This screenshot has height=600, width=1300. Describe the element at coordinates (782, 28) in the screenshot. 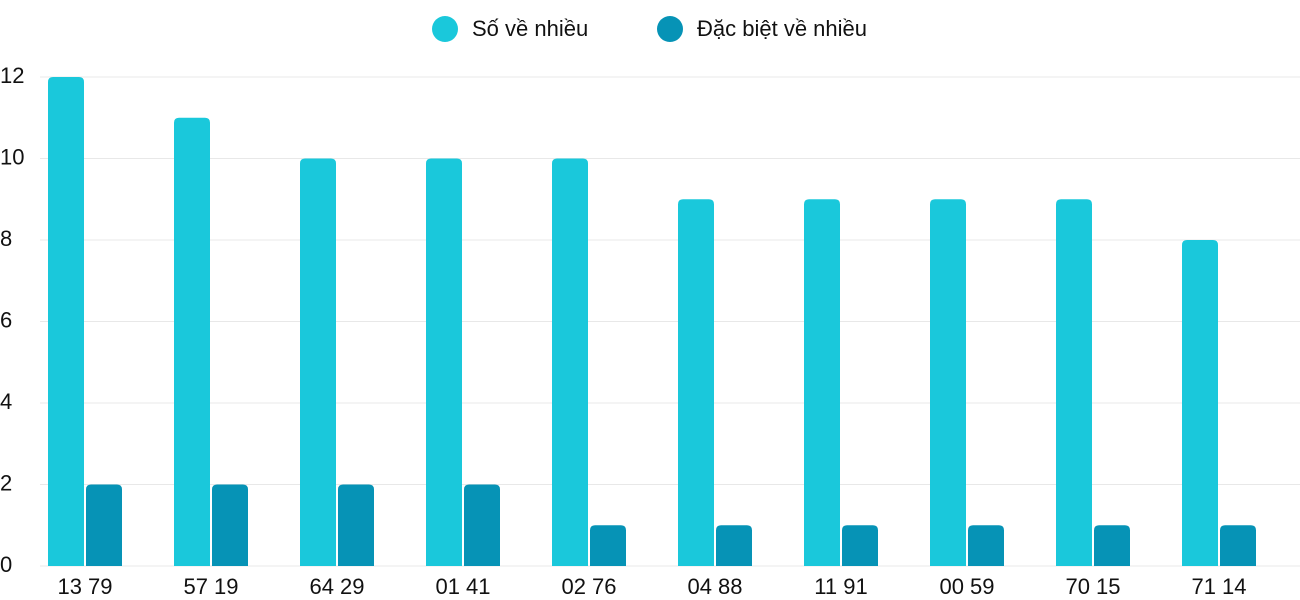

I see `legend-label: Đặc biệt về nhiều` at that location.